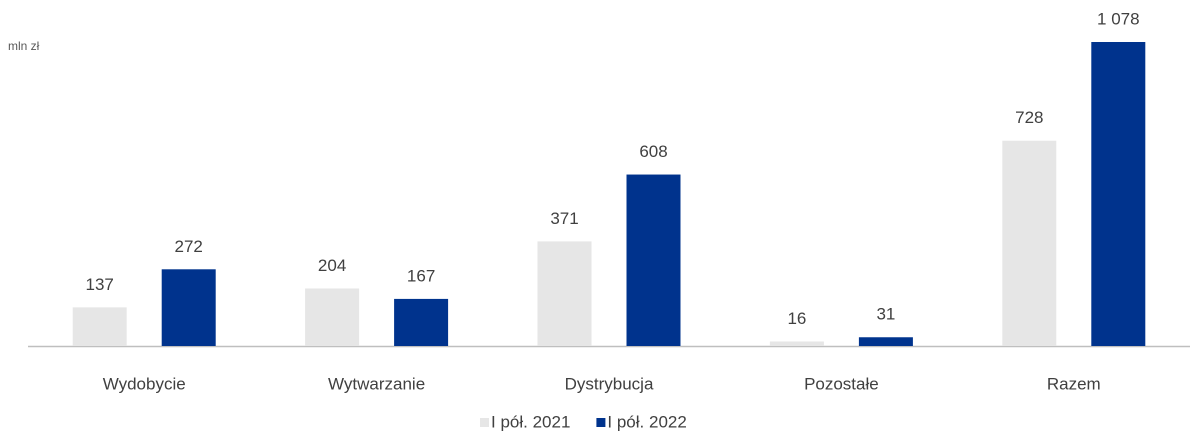 The height and width of the screenshot is (434, 1190). Describe the element at coordinates (144, 383) in the screenshot. I see `x-tick-label: Wydobycie` at that location.